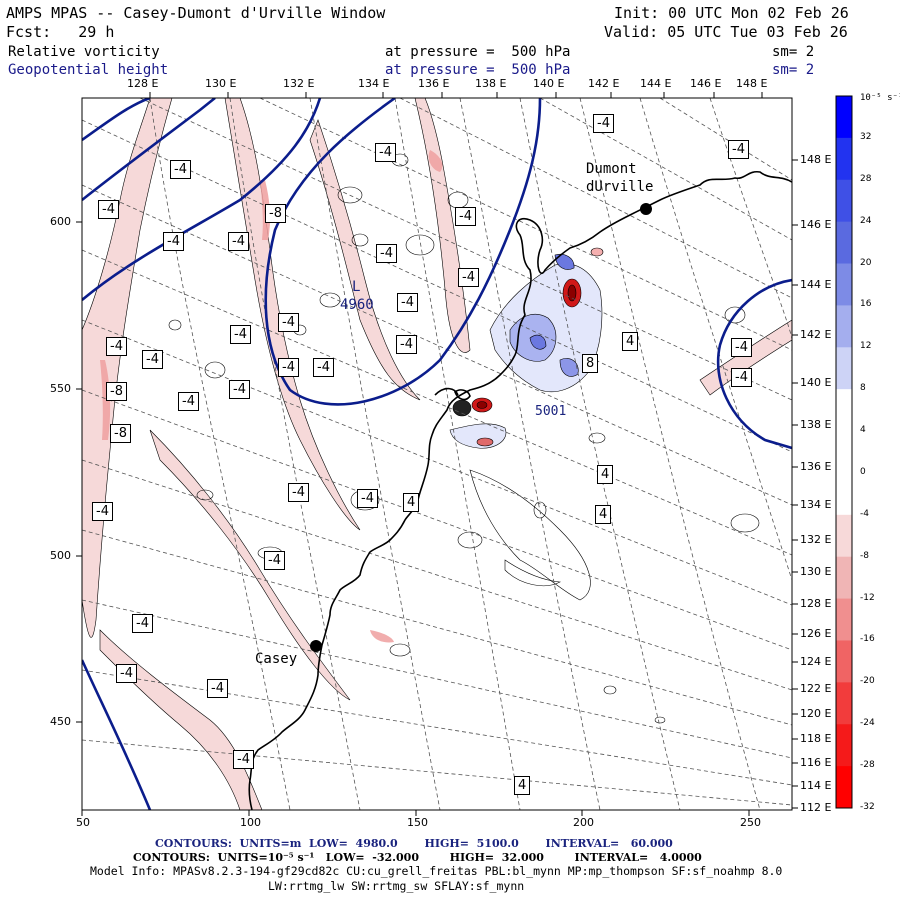 The image size is (900, 900). I want to click on colorbar-label: 28, so click(866, 178).